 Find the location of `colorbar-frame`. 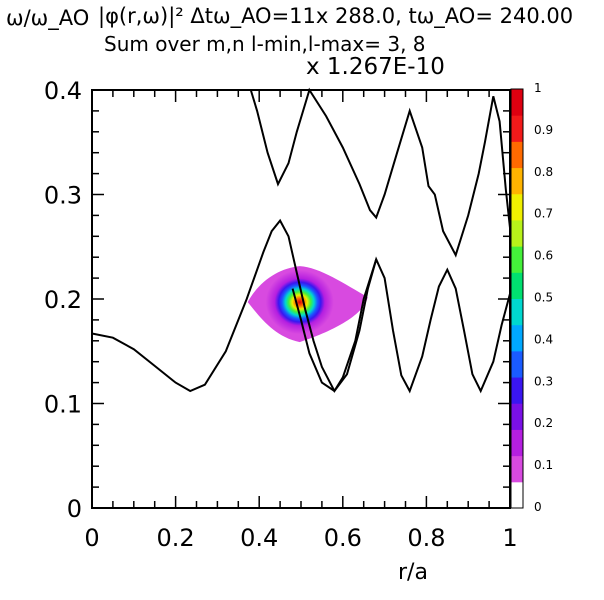

colorbar-frame is located at coordinates (517, 298).